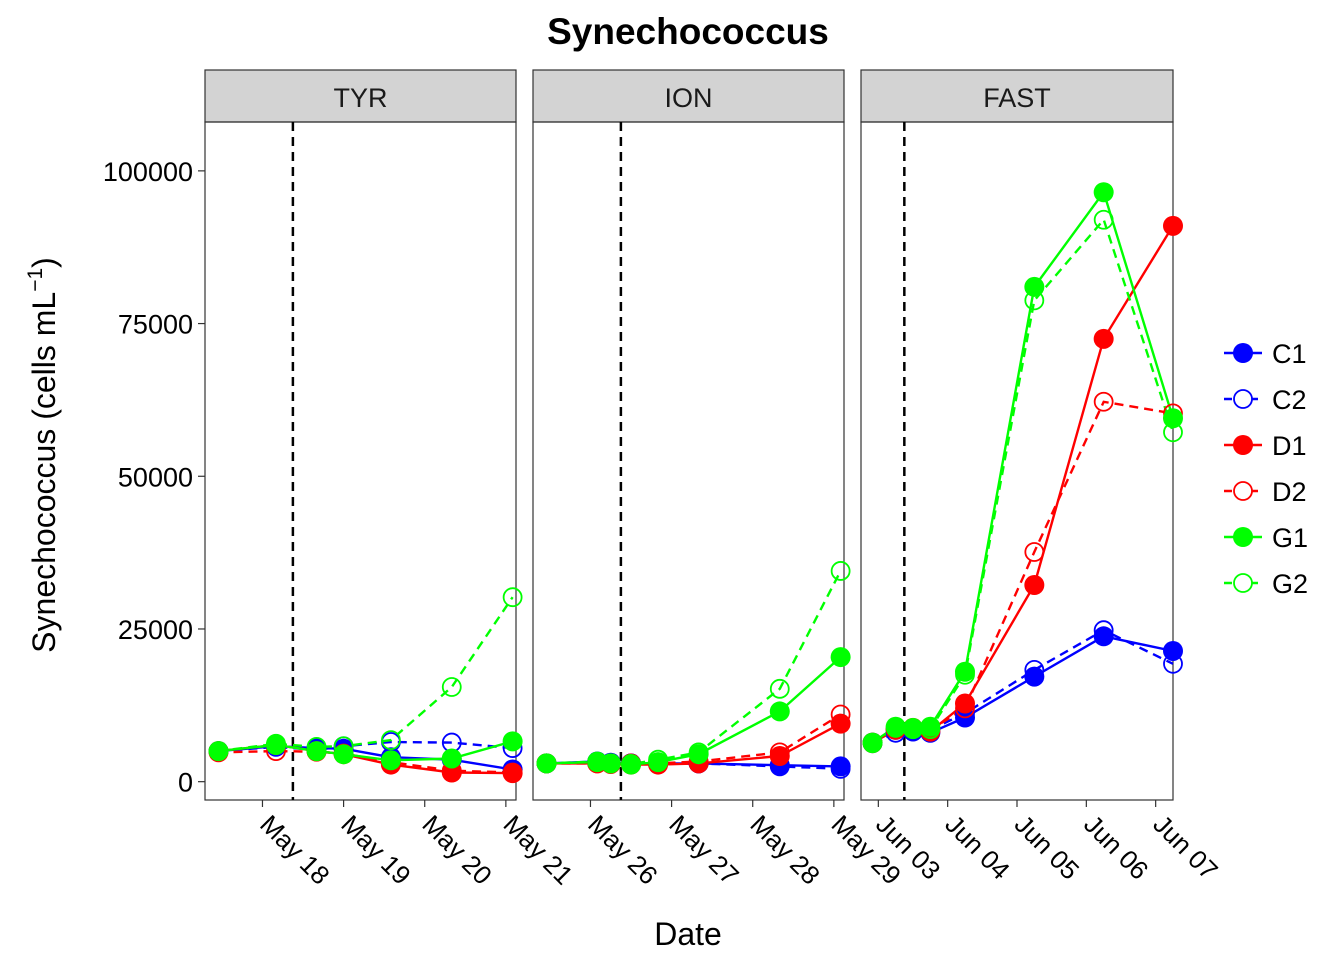 The image size is (1344, 965). Describe the element at coordinates (457, 850) in the screenshot. I see `x-tick-label: May 20` at that location.